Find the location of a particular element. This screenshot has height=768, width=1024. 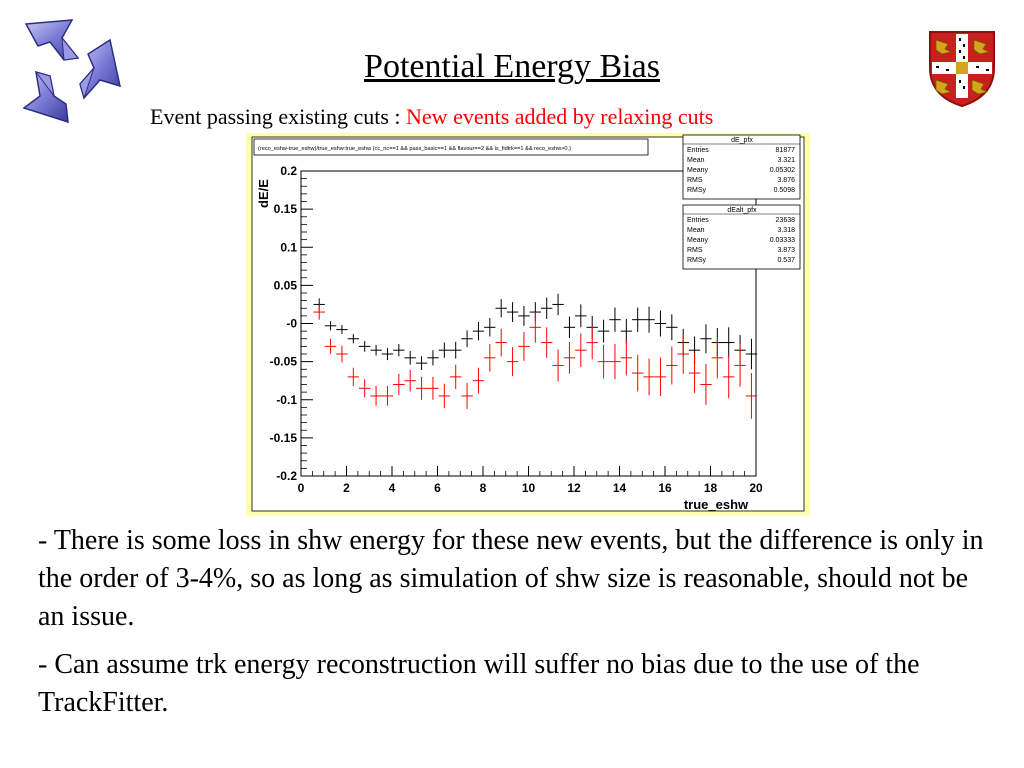

slide-title: Potential Energy Bias is located at coordinates (512, 66).